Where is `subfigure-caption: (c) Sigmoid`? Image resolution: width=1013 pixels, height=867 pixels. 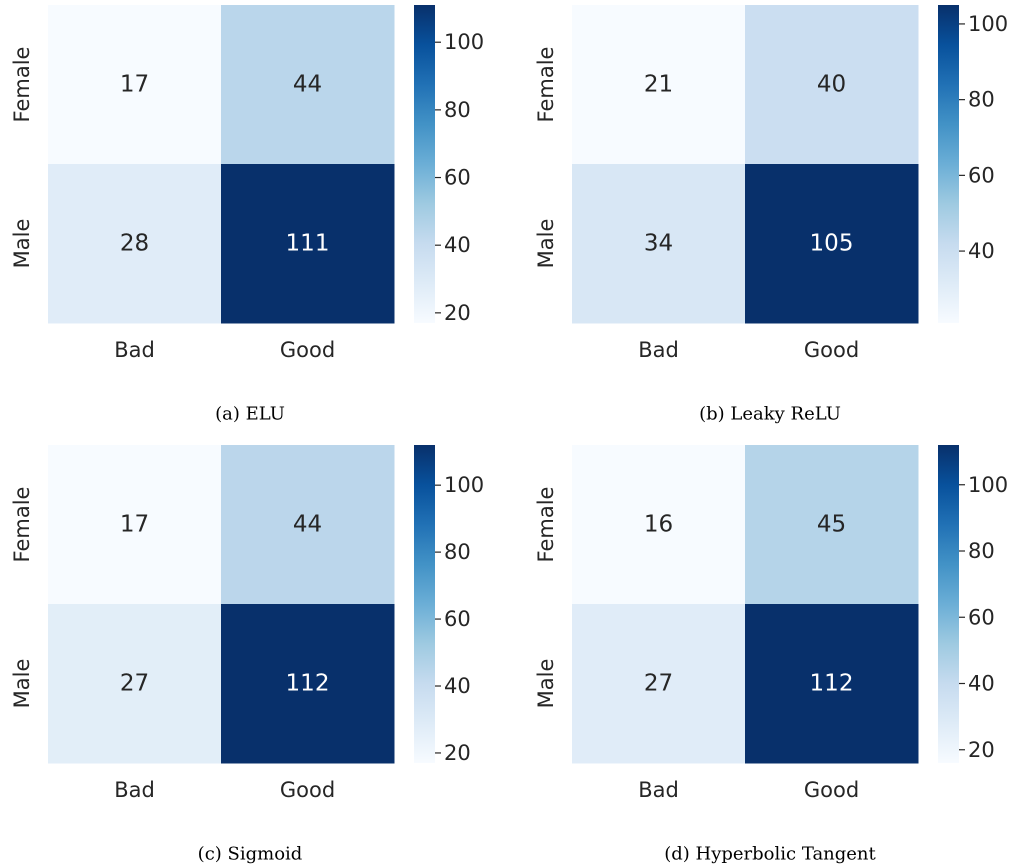 subfigure-caption: (c) Sigmoid is located at coordinates (250, 854).